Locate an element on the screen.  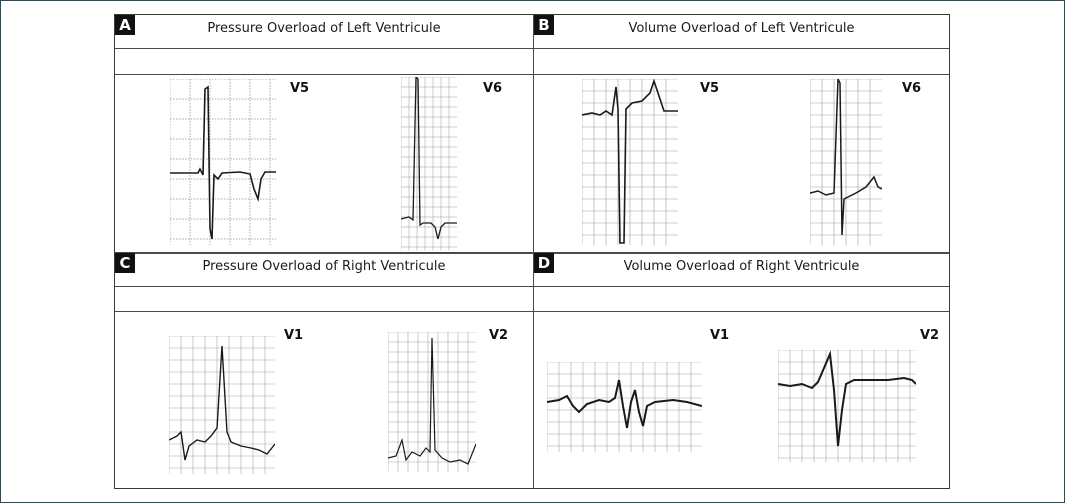
ecg-strip-c-v2 is located at coordinates (432, 402).